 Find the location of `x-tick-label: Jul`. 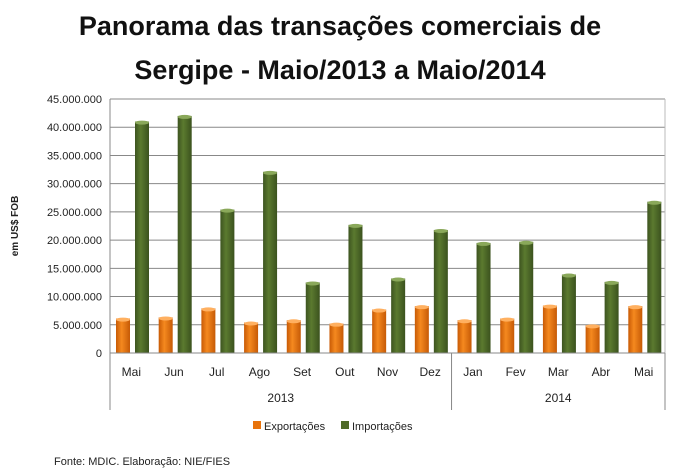

x-tick-label: Jul is located at coordinates (216, 372).